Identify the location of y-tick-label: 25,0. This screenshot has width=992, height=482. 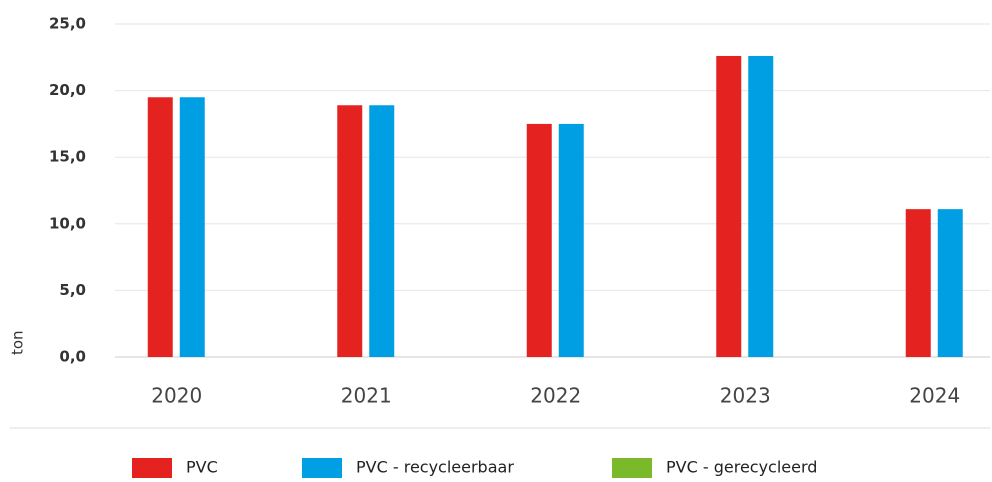
(67, 24).